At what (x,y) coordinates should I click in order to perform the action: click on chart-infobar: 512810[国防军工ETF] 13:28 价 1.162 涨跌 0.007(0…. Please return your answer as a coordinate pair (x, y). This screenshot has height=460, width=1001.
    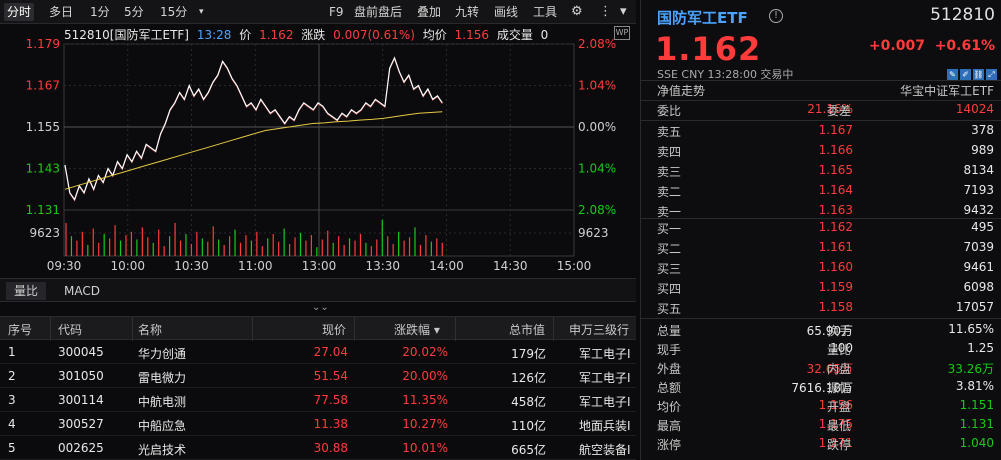
    Looking at the image, I should click on (308, 34).